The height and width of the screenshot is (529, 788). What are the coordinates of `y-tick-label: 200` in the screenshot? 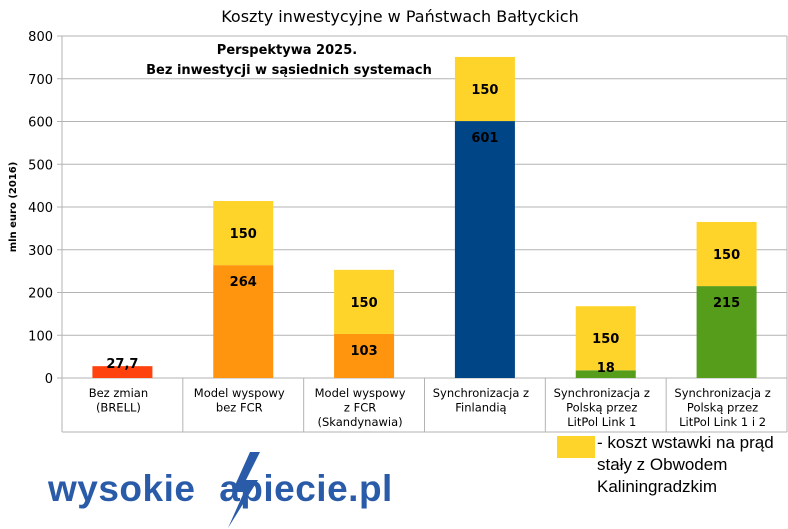 It's located at (40, 294).